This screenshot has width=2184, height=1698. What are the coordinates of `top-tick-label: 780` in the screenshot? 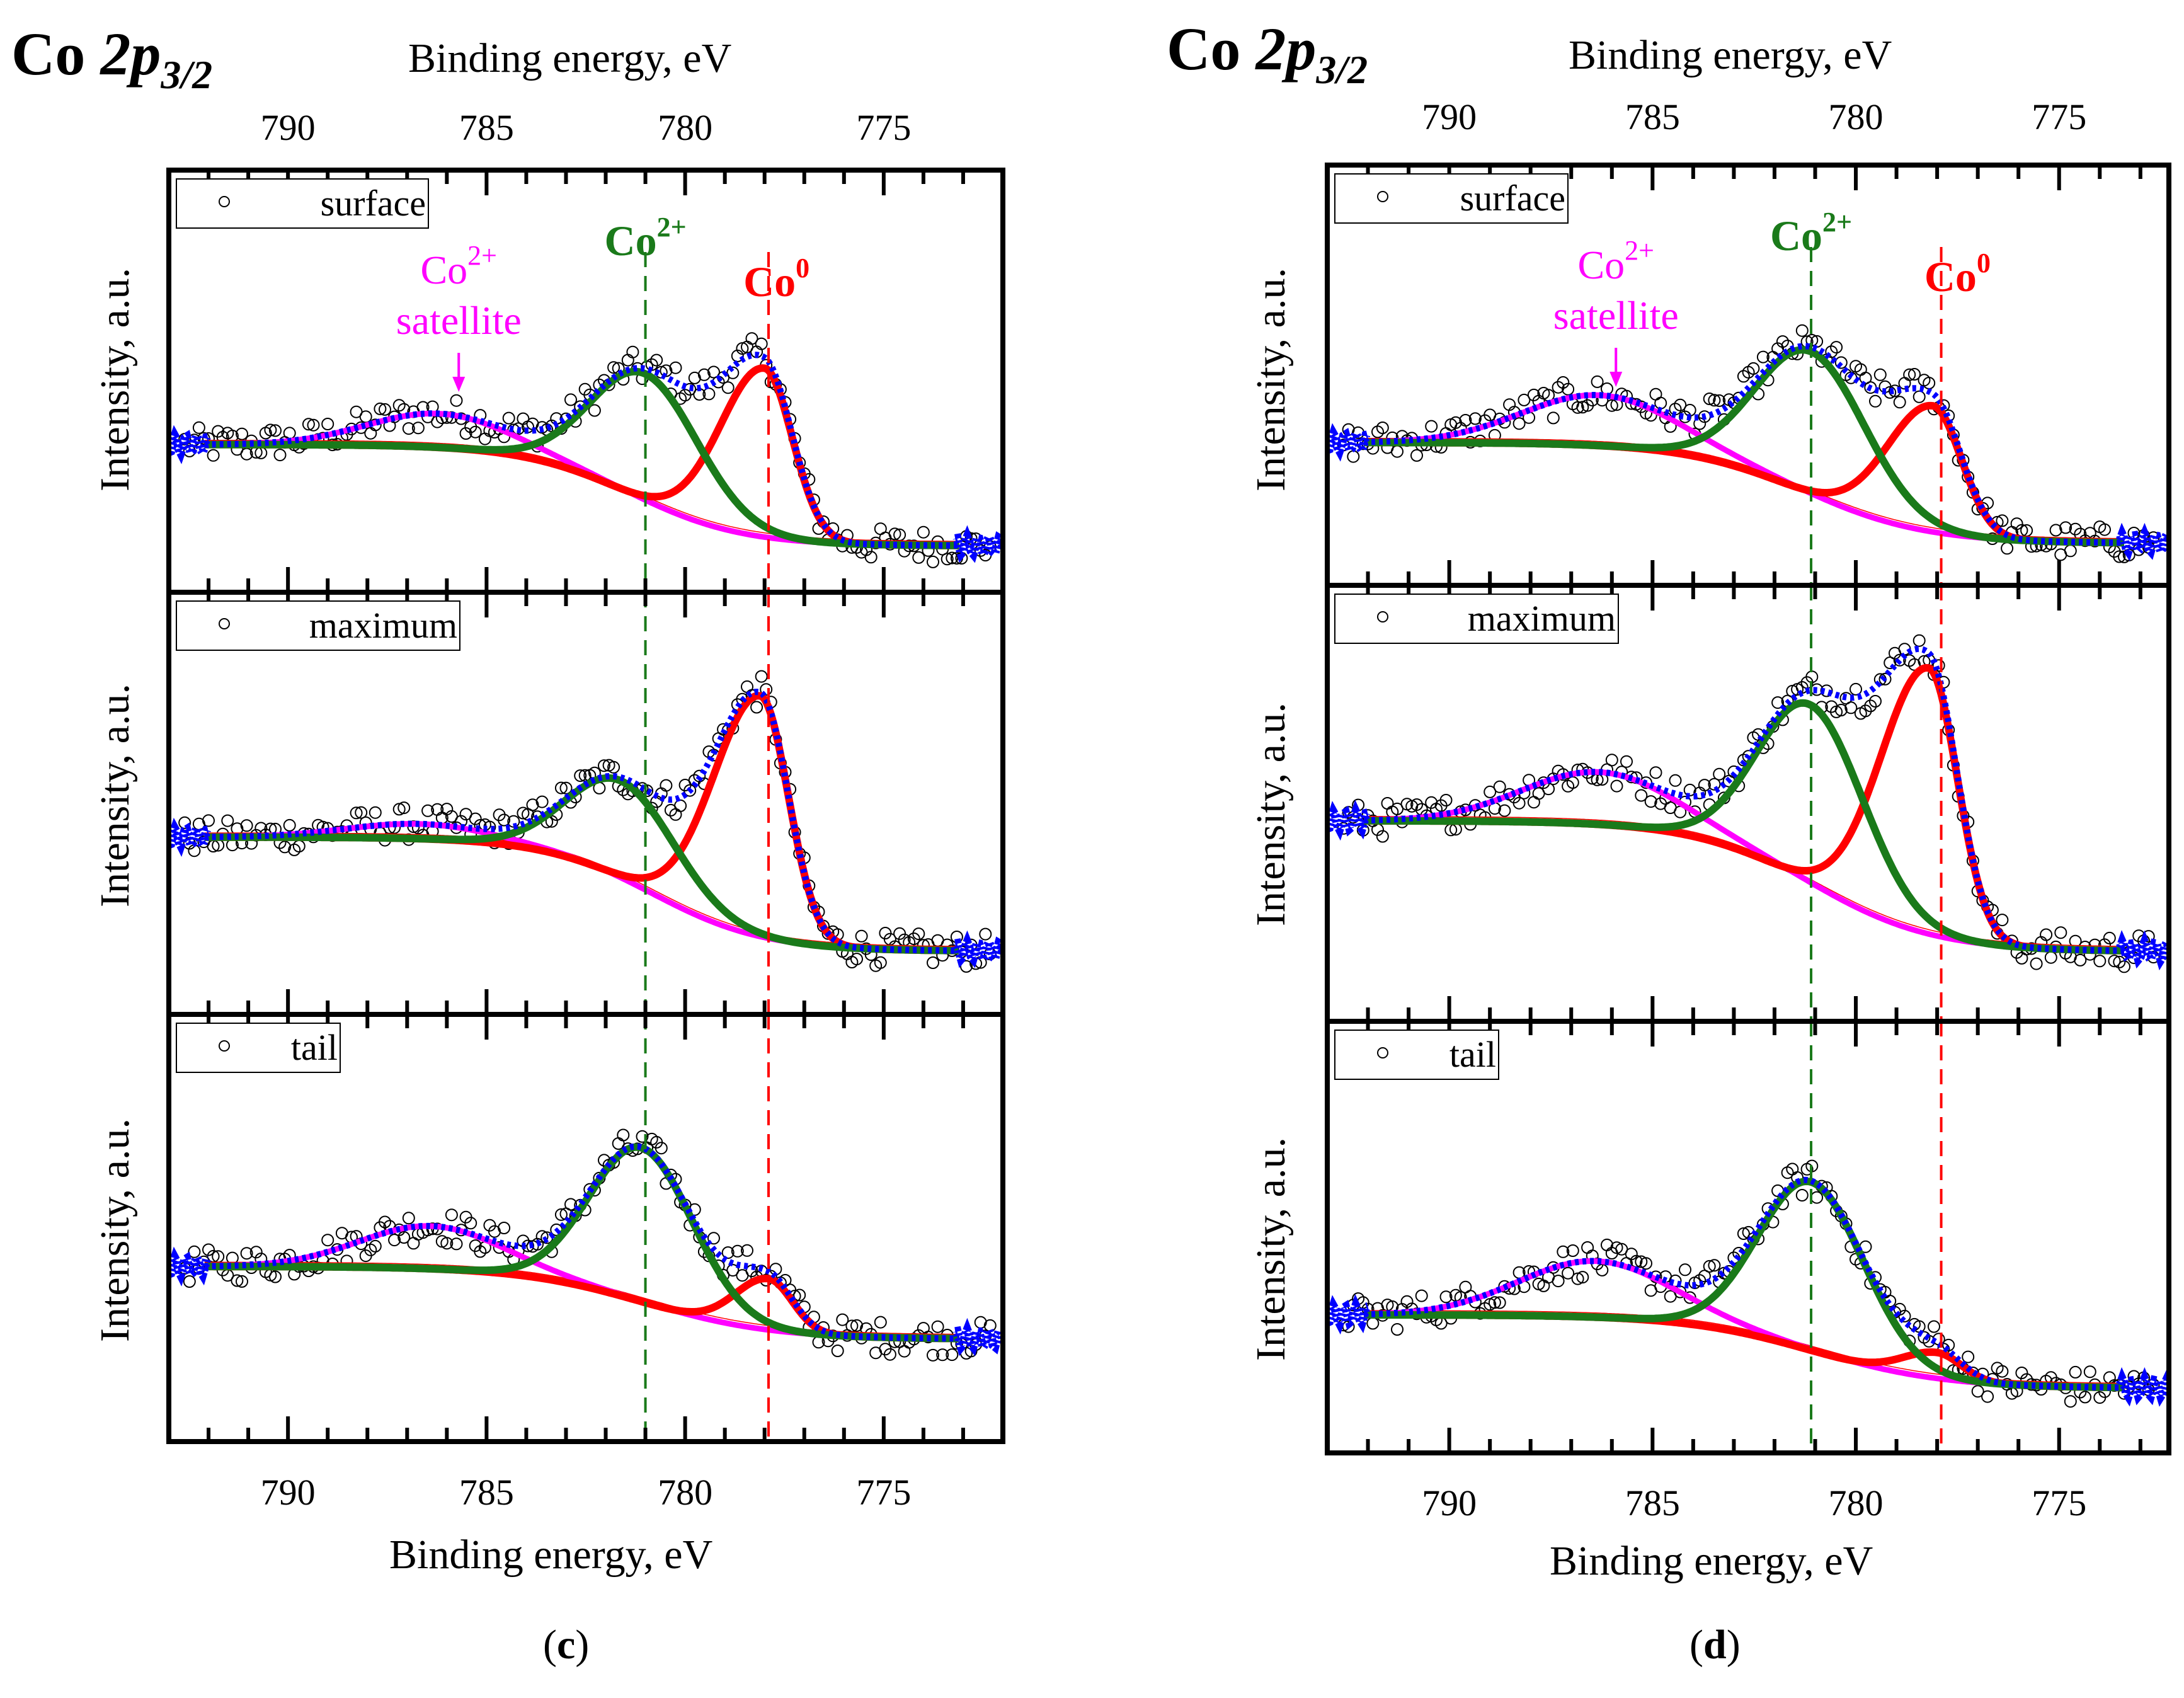 It's located at (685, 128).